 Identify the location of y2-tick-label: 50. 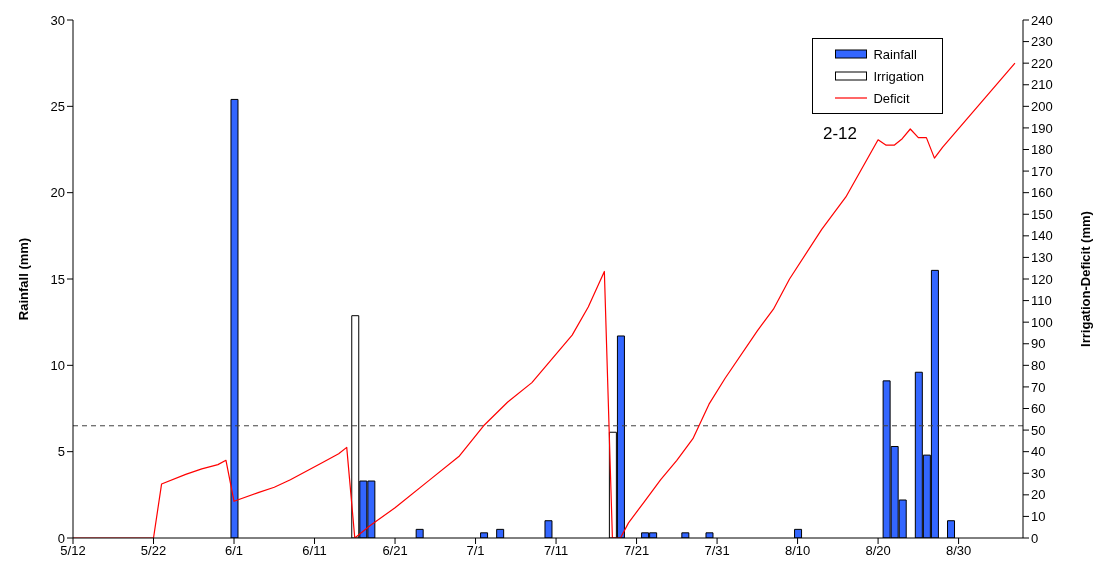
(1038, 430).